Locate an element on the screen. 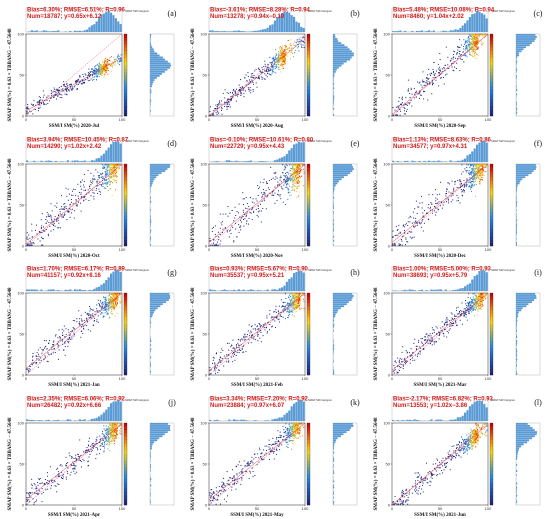 The image size is (550, 519). panel-label: (e) is located at coordinates (355, 143).